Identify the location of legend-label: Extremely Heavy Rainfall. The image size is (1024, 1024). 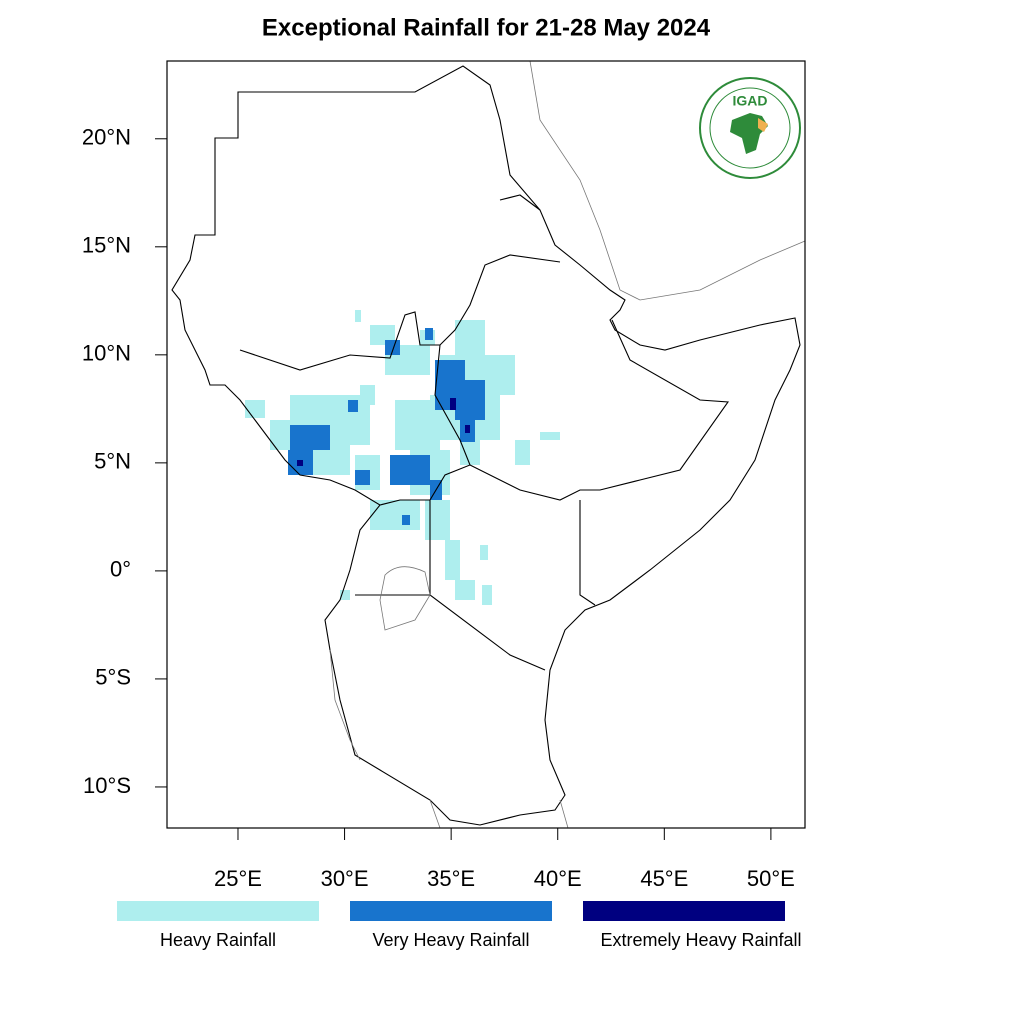
(700, 940).